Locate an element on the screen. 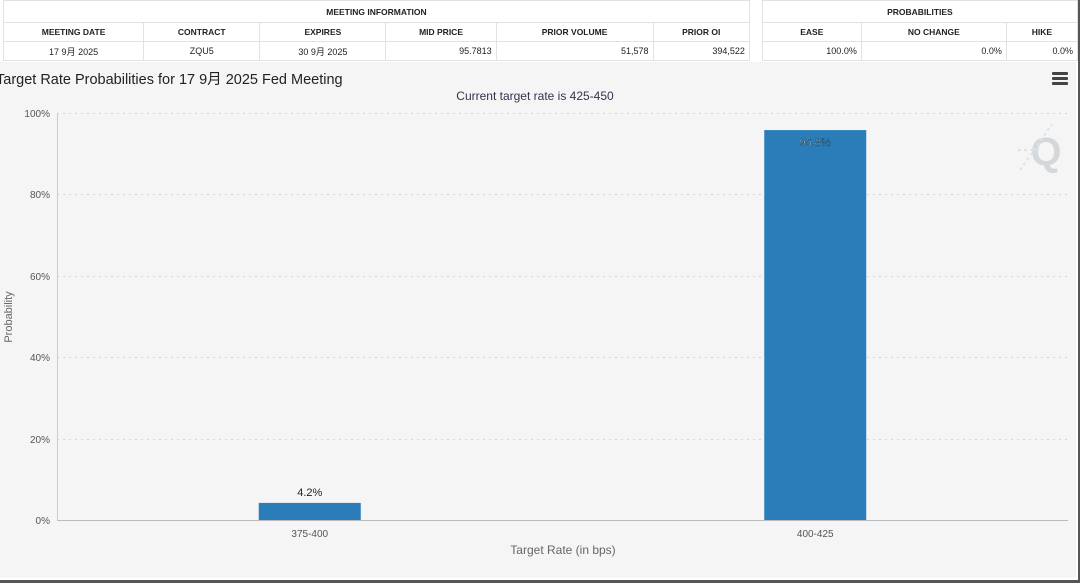  y-tick-label: 80% is located at coordinates (40, 195).